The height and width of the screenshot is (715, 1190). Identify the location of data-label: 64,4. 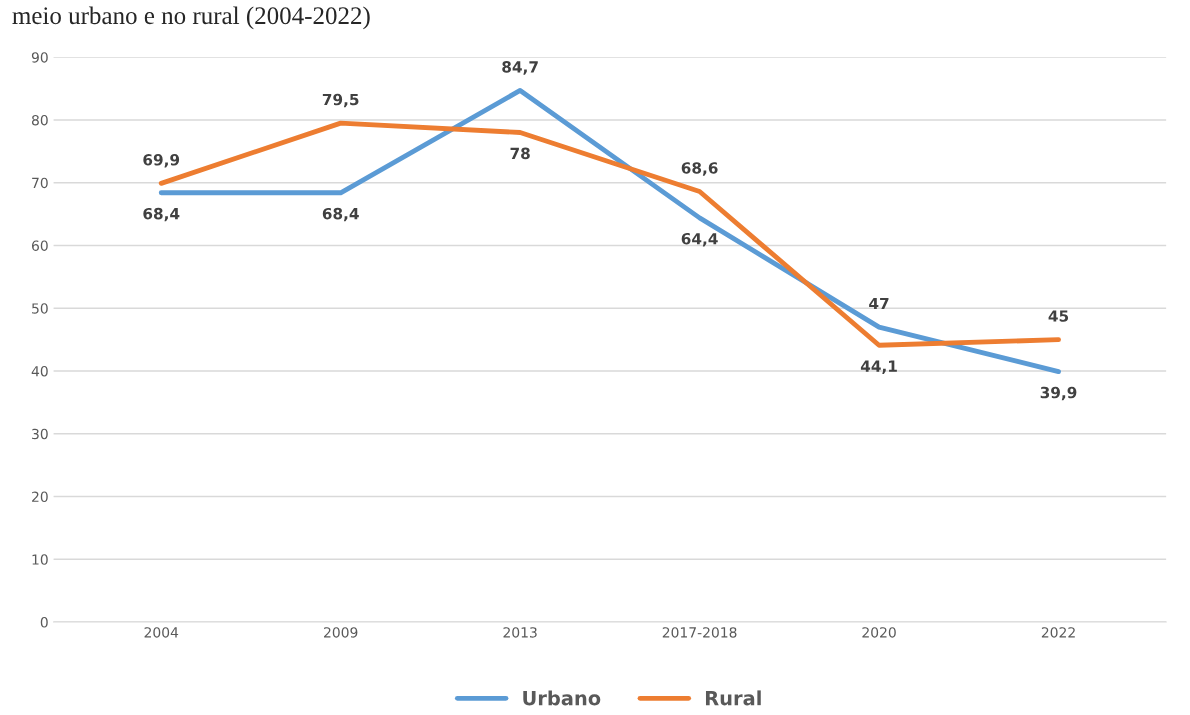
(699, 239).